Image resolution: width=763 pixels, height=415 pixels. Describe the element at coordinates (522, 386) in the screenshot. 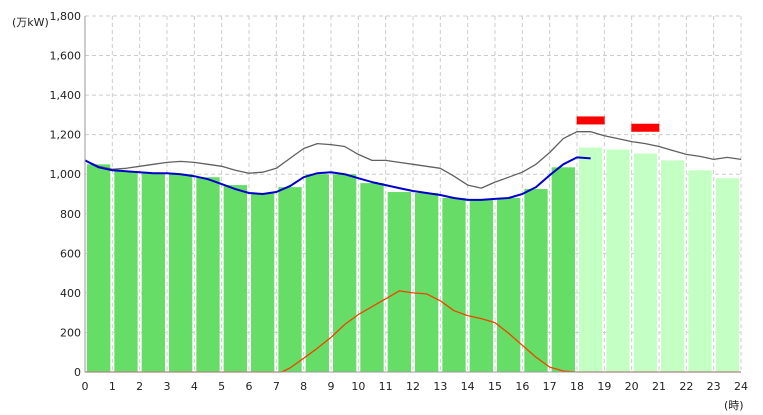

I see `x-tick-label: 16` at that location.